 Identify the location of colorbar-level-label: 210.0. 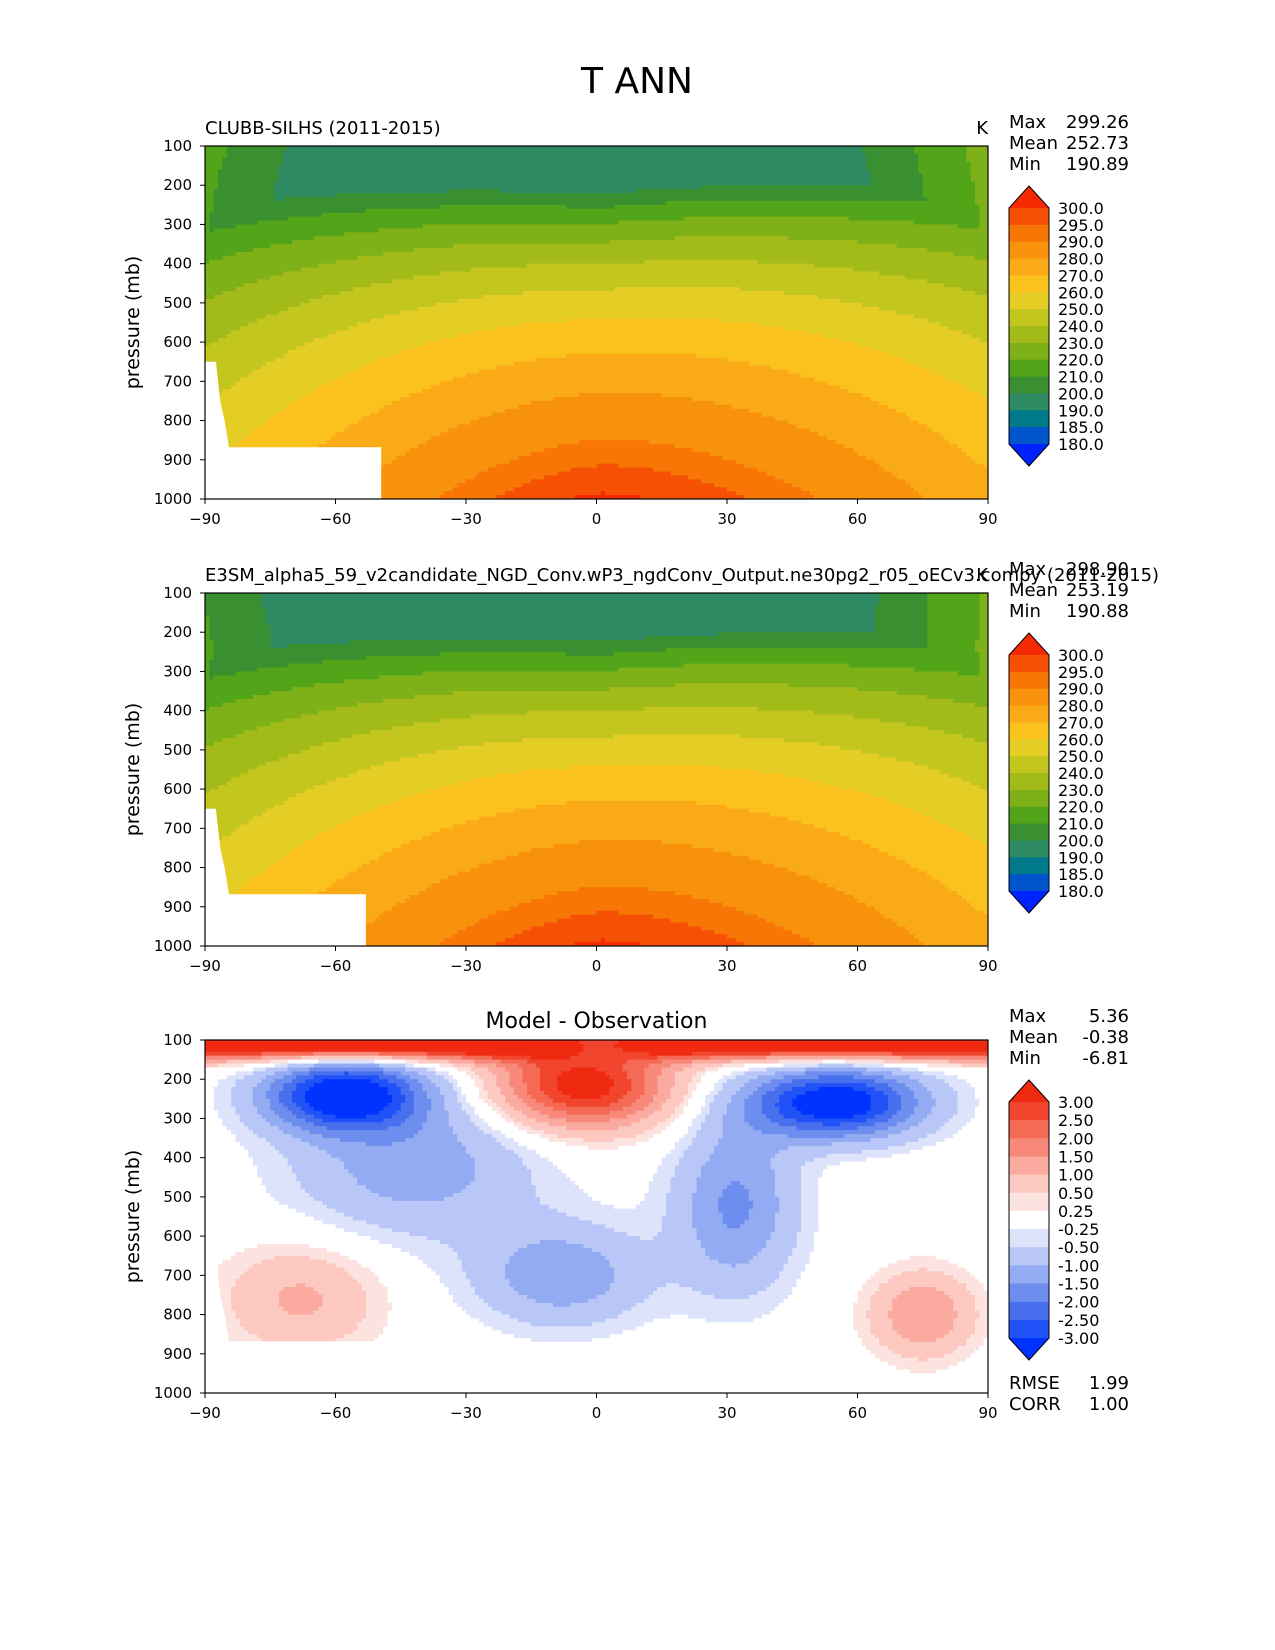
(1081, 377).